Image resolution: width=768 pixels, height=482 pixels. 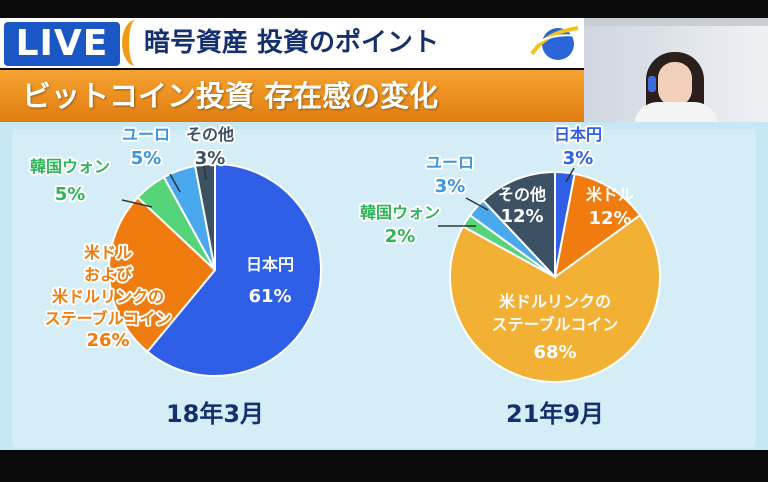 What do you see at coordinates (269, 296) in the screenshot?
I see `slice-value-label: 61%` at bounding box center [269, 296].